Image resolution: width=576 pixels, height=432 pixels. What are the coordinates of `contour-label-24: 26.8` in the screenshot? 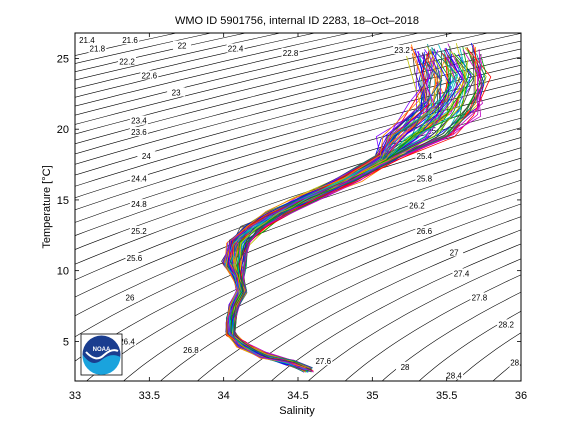 It's located at (191, 350).